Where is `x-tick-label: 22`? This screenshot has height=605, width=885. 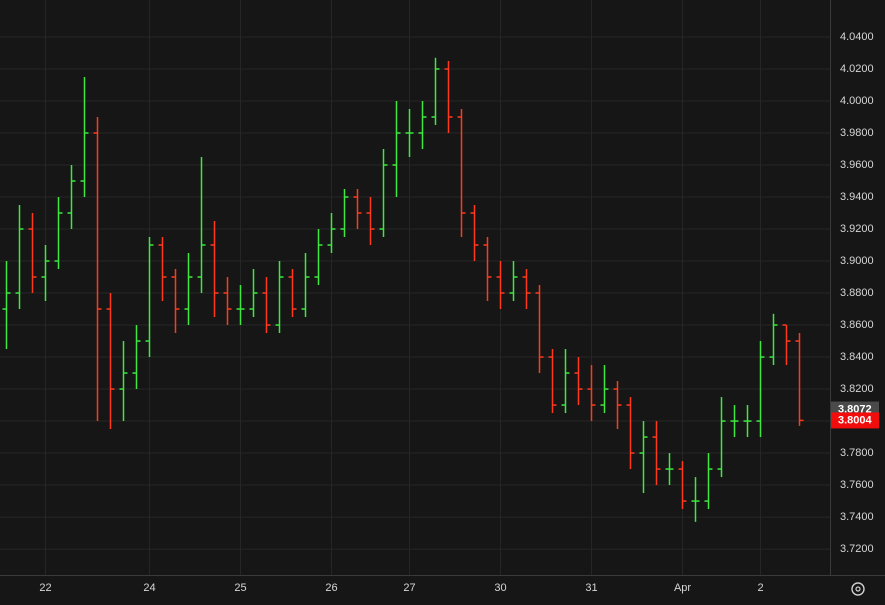
x-tick-label: 22 is located at coordinates (45, 588).